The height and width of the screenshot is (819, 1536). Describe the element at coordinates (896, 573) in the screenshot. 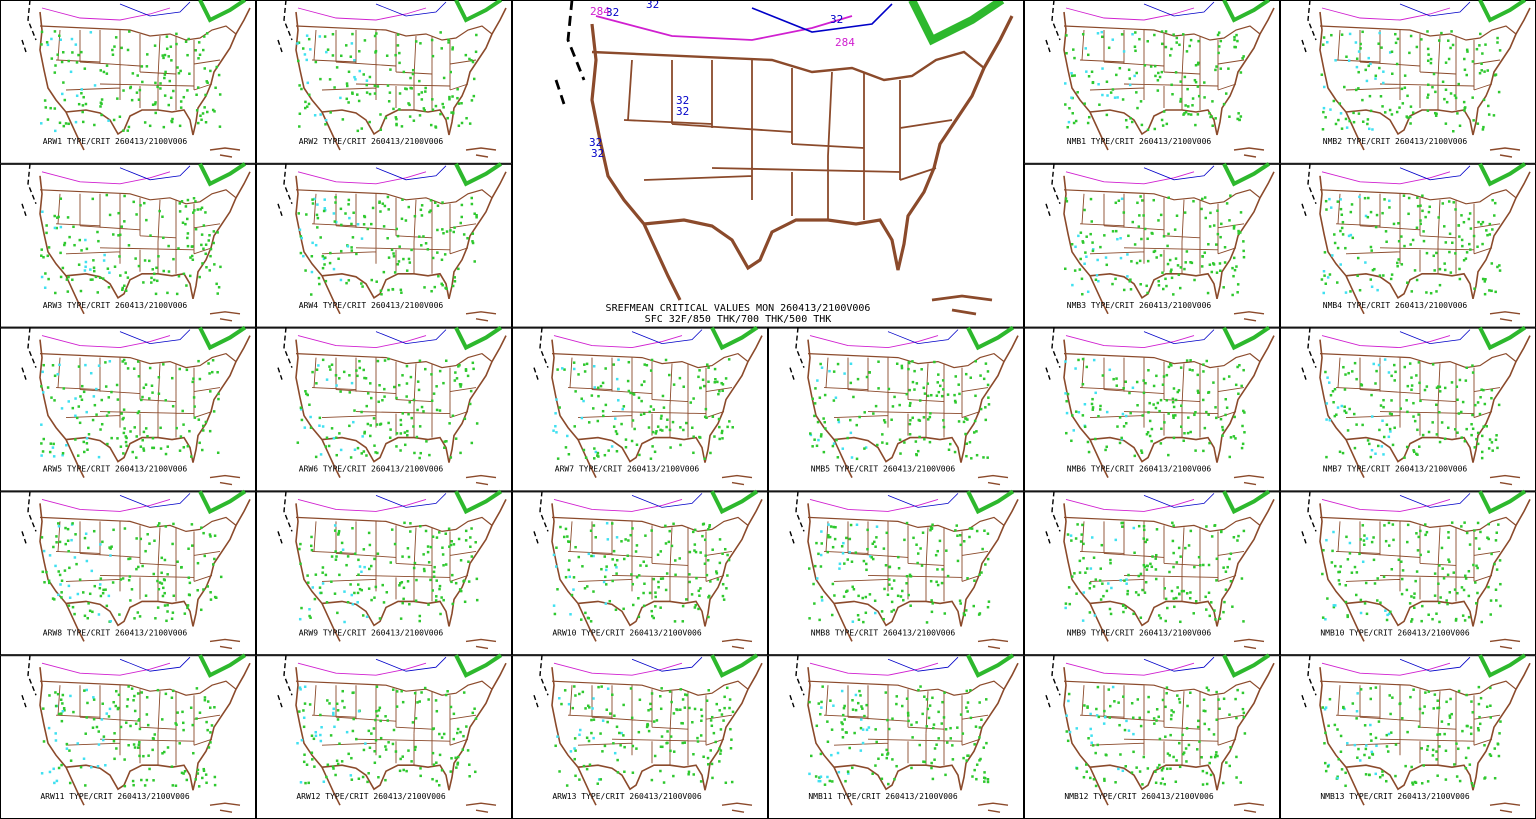

I see `panel-border` at that location.